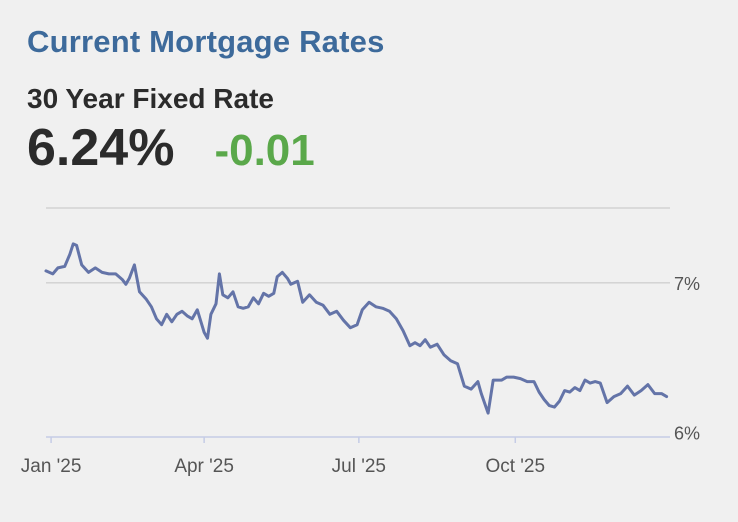 The width and height of the screenshot is (738, 522). I want to click on y-tick-label-1: 6%, so click(687, 434).